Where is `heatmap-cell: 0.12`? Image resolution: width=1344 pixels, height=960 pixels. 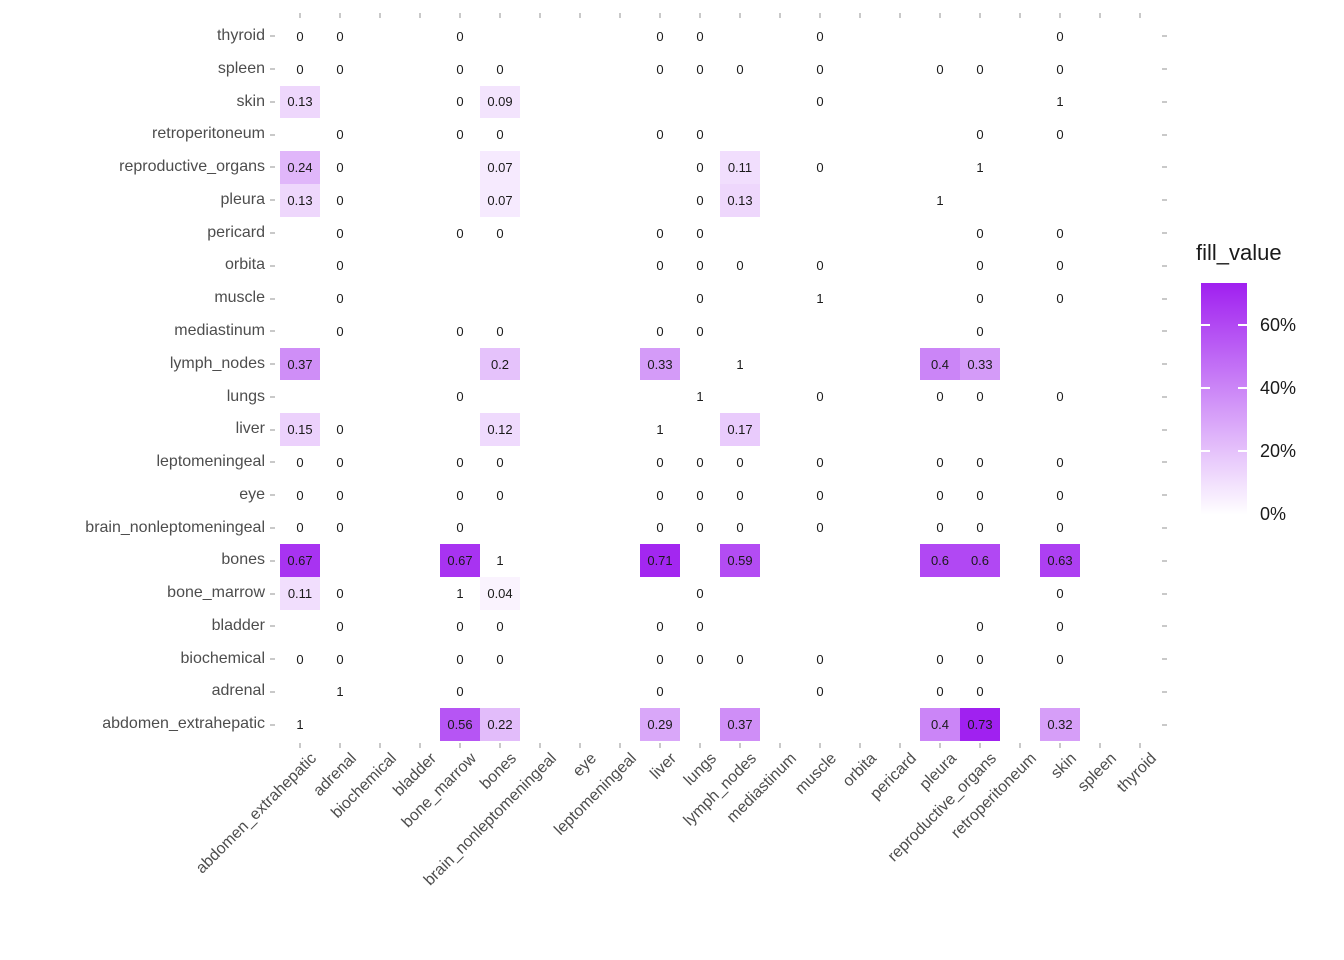
heatmap-cell: 0.12 is located at coordinates (500, 430).